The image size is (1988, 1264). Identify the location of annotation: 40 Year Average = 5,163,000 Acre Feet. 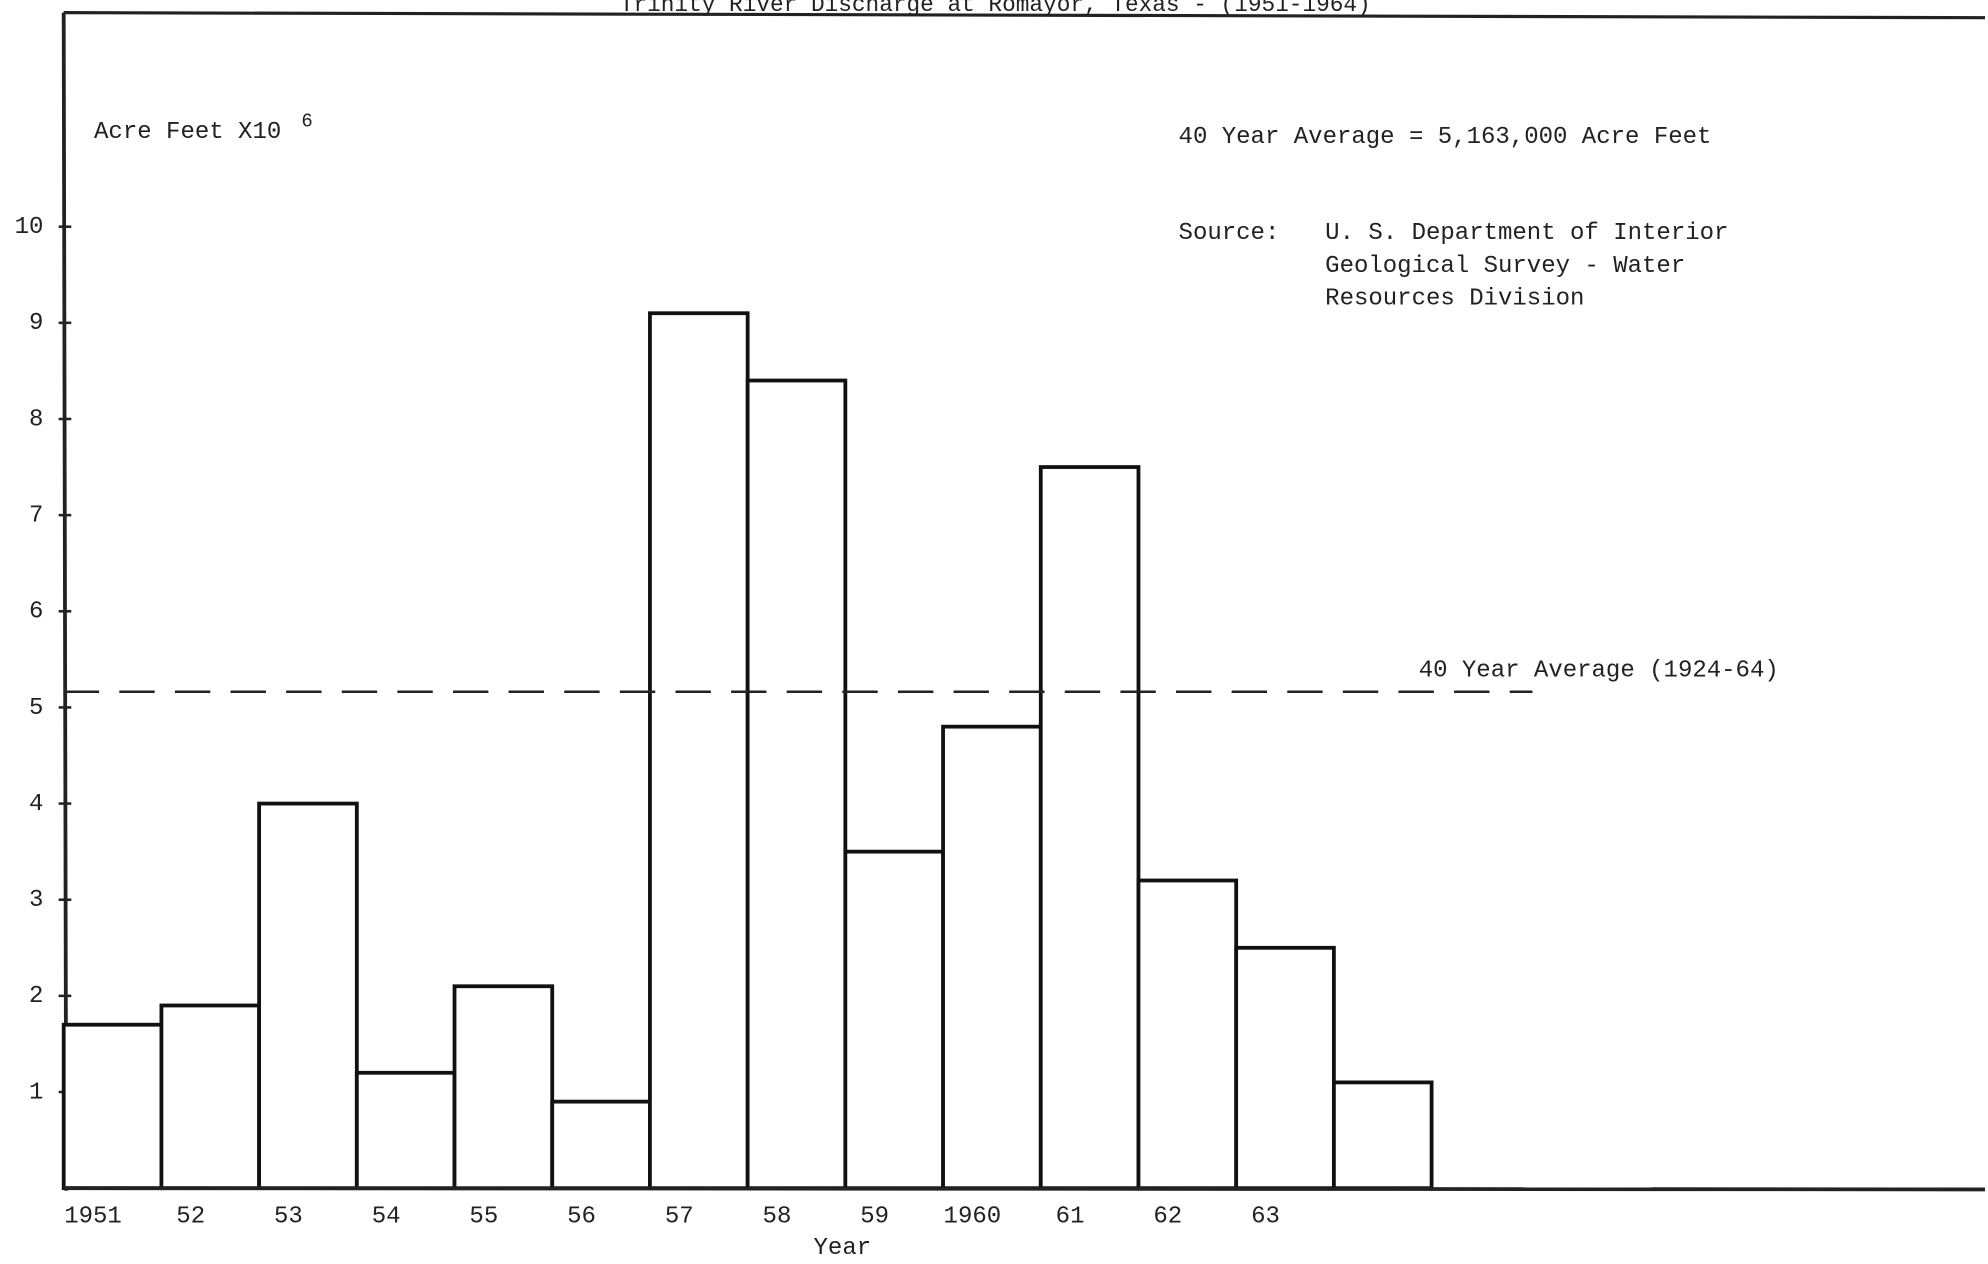
(1445, 137).